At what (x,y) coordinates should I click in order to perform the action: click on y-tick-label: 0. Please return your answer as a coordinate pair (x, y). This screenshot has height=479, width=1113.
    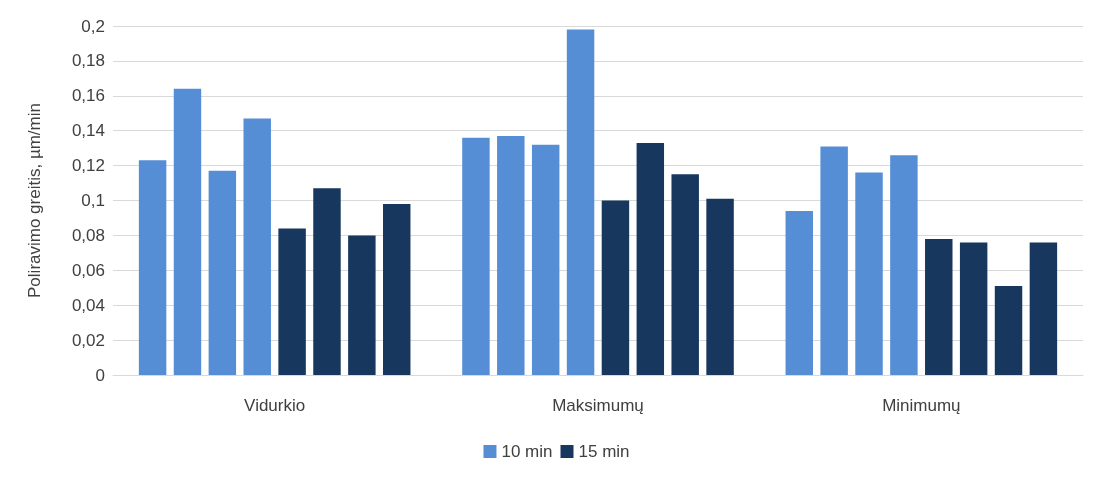
    Looking at the image, I should click on (100, 375).